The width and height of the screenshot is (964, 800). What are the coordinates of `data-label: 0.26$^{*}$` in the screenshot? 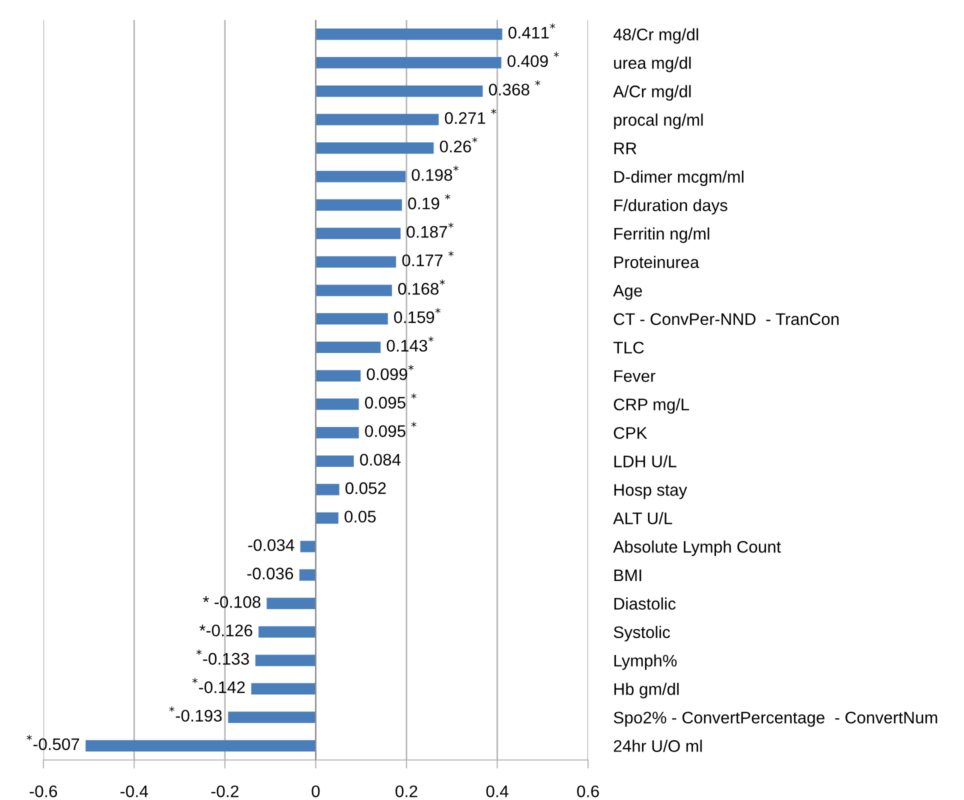 It's located at (459, 144).